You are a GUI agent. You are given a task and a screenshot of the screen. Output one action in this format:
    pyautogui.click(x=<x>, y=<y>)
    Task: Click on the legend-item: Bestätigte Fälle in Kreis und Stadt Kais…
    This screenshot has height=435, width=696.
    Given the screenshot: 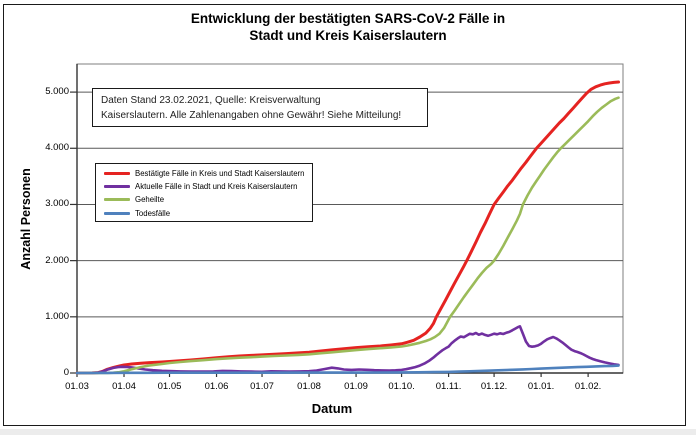 What is the action you would take?
    pyautogui.click(x=208, y=173)
    